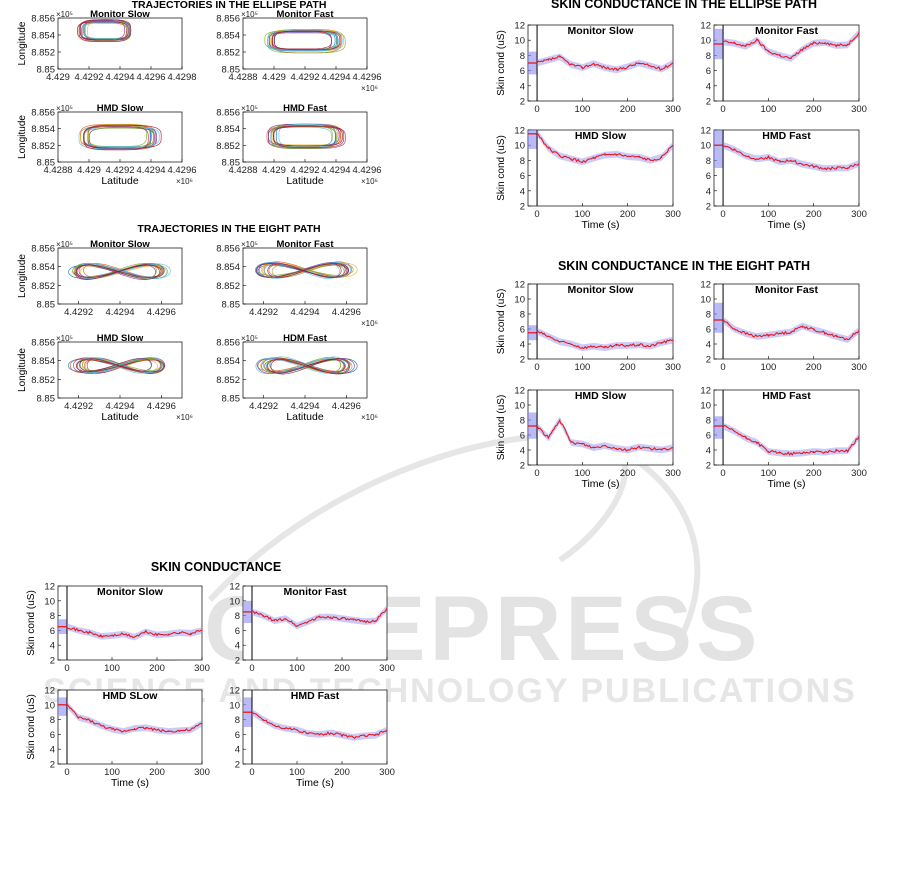 The width and height of the screenshot is (901, 876). Describe the element at coordinates (22, 43) in the screenshot. I see `y-axis-label: Longitude` at that location.